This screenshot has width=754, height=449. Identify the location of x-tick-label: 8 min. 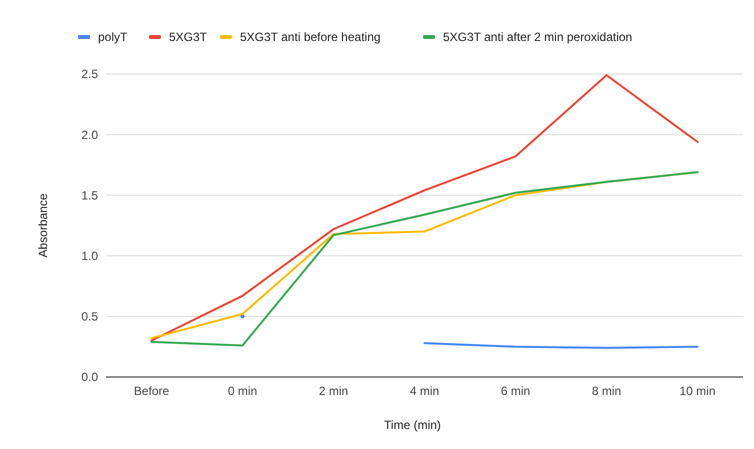
(607, 391).